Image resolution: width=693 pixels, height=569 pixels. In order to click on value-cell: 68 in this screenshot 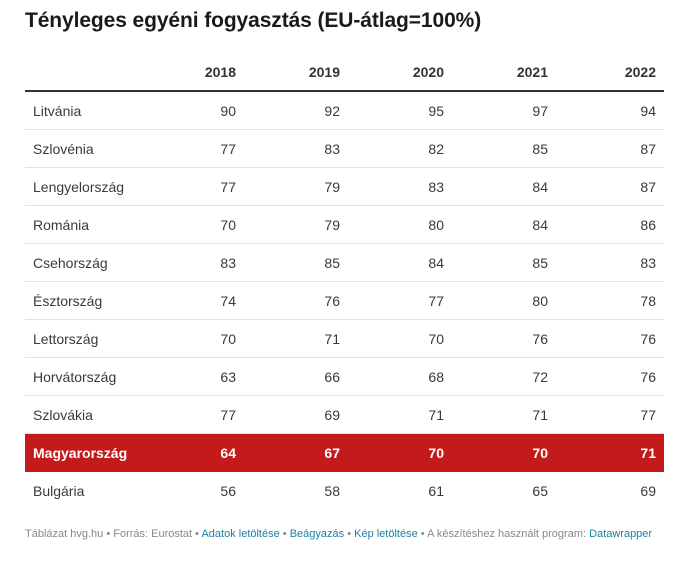, I will do `click(400, 376)`.